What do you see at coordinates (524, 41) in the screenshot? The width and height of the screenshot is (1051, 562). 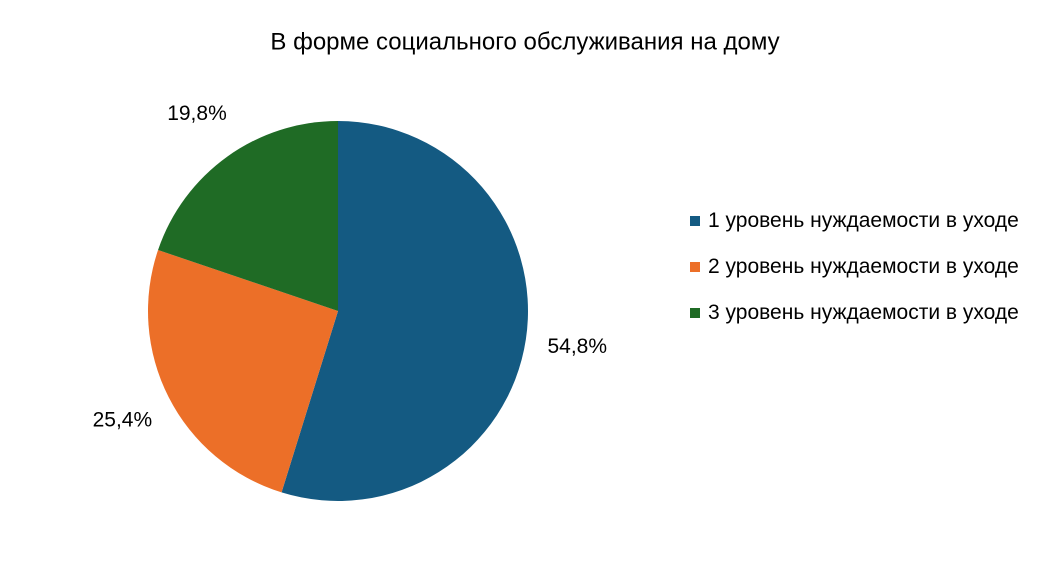 I see `chart-title: В форме социального обслуживания на дому` at bounding box center [524, 41].